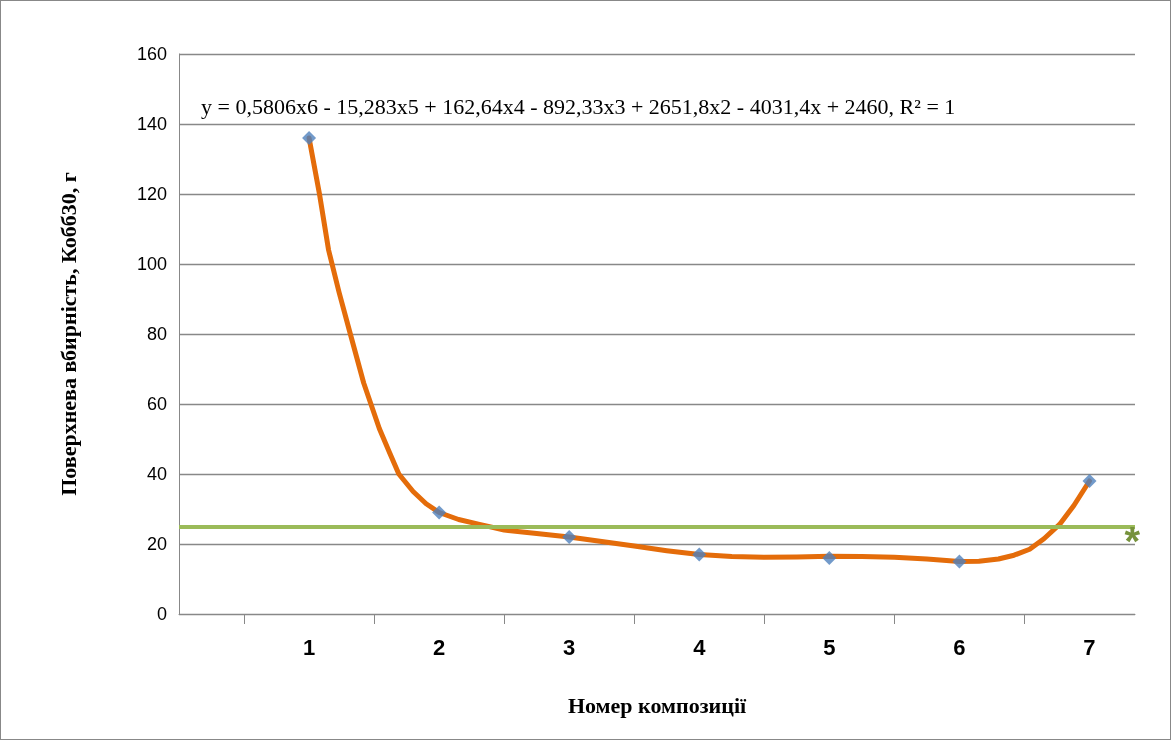 The height and width of the screenshot is (740, 1171). Describe the element at coordinates (1132, 541) in the screenshot. I see `annotation: *` at that location.